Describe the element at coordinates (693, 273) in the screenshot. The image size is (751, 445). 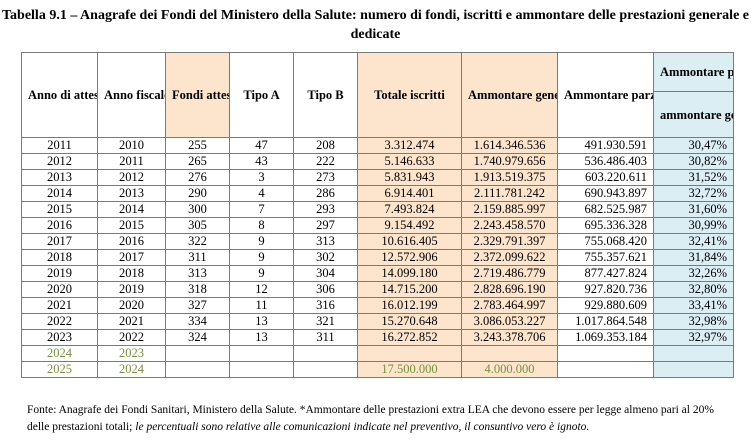
I see `cell-pct: 32,26%` at that location.